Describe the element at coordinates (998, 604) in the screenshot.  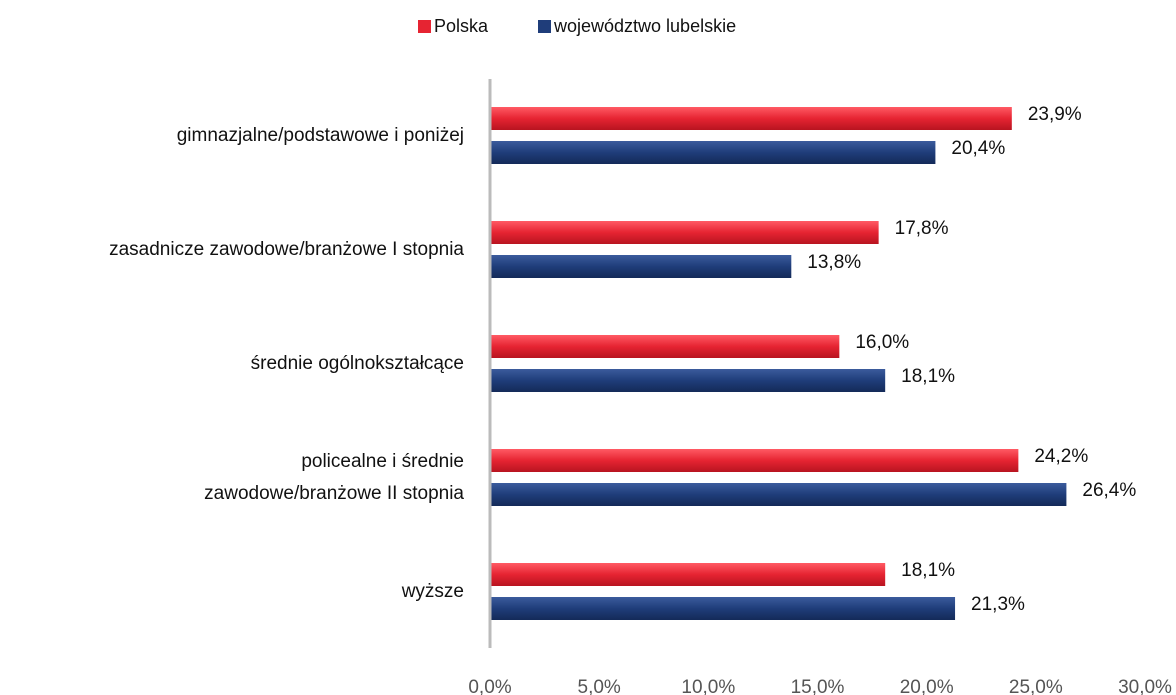
I see `value-label: 21,3%` at that location.